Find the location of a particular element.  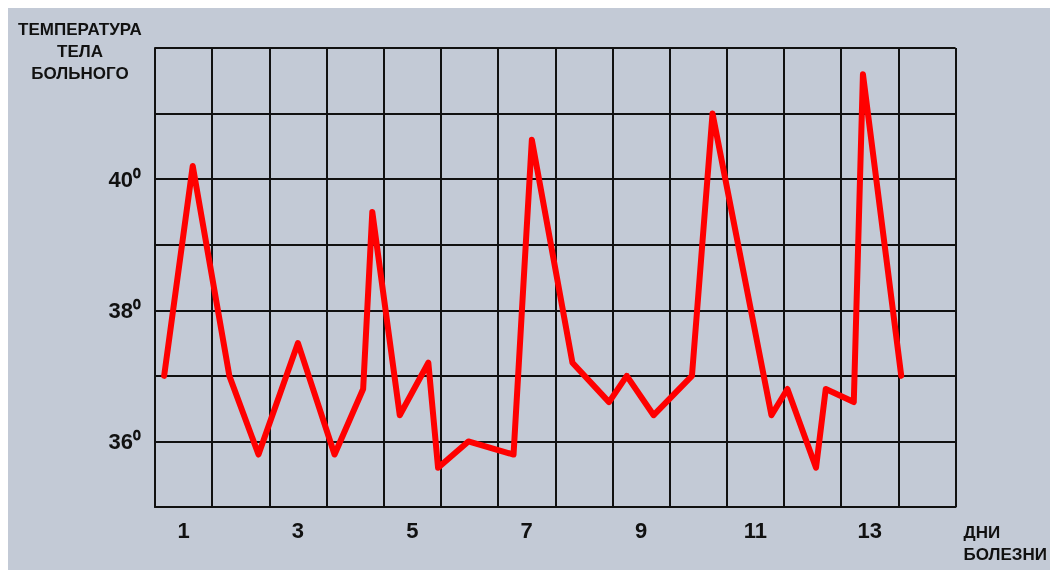

x-tick-label: 7 is located at coordinates (526, 530).